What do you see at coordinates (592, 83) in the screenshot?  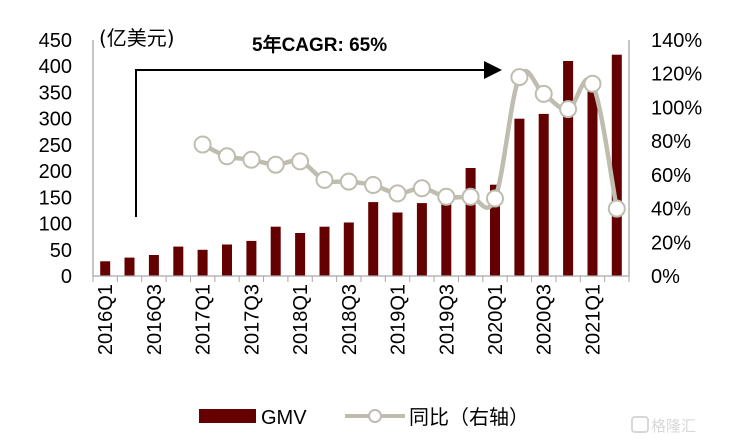 I see `yoy-point-2021Q1` at bounding box center [592, 83].